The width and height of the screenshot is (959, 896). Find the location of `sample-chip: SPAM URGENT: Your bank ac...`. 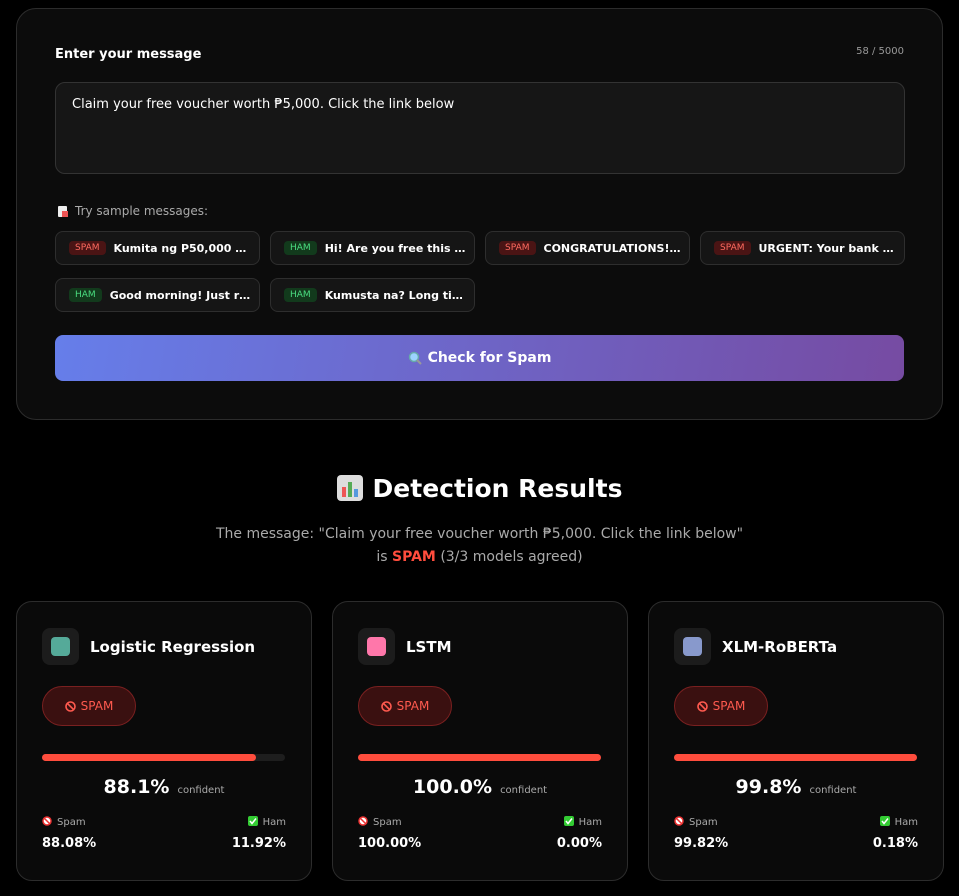

sample-chip: SPAM URGENT: Your bank ac... is located at coordinates (802, 248).